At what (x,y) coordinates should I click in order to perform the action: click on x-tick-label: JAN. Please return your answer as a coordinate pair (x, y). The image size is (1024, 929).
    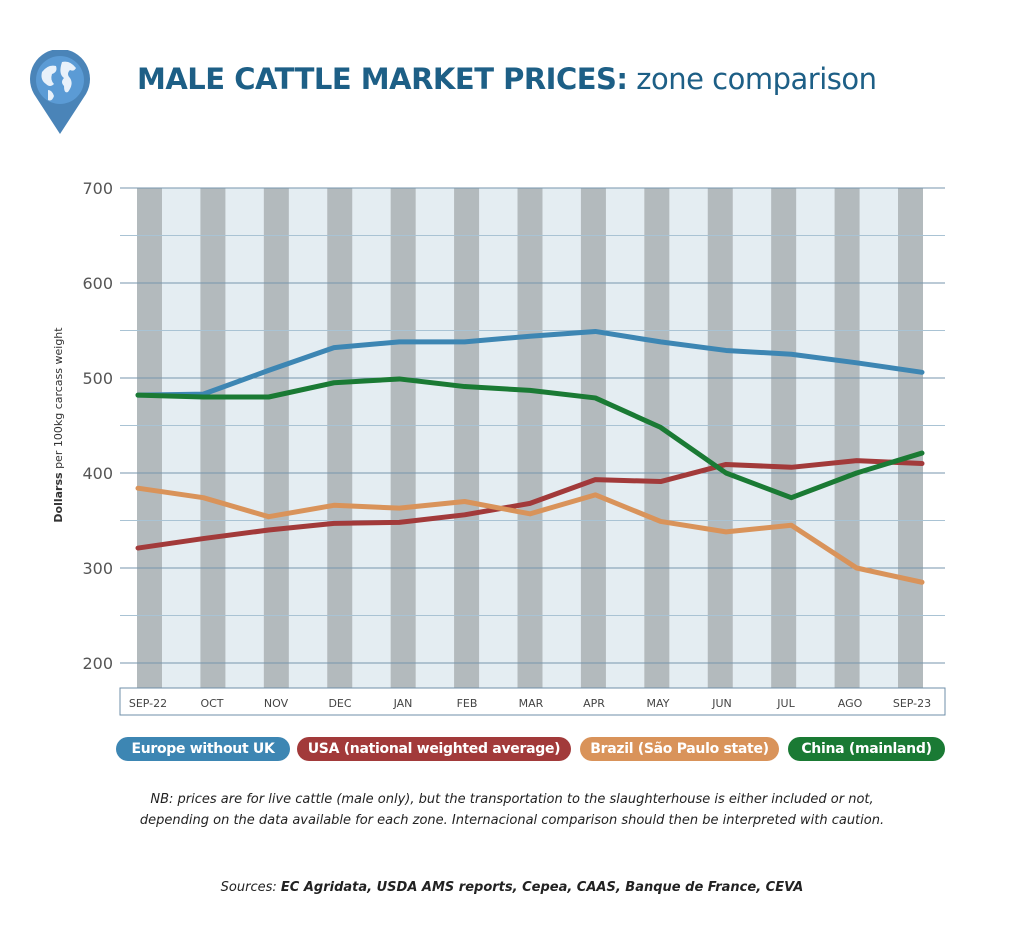
    Looking at the image, I should click on (403, 703).